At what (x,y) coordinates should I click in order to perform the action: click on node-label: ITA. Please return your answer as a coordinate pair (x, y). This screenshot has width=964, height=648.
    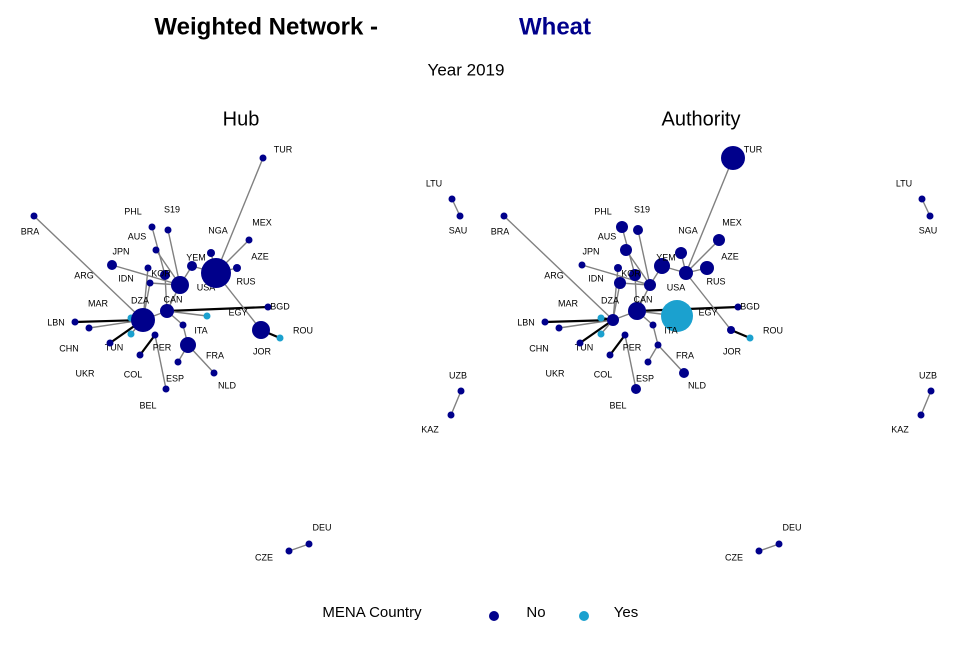
    Looking at the image, I should click on (670, 330).